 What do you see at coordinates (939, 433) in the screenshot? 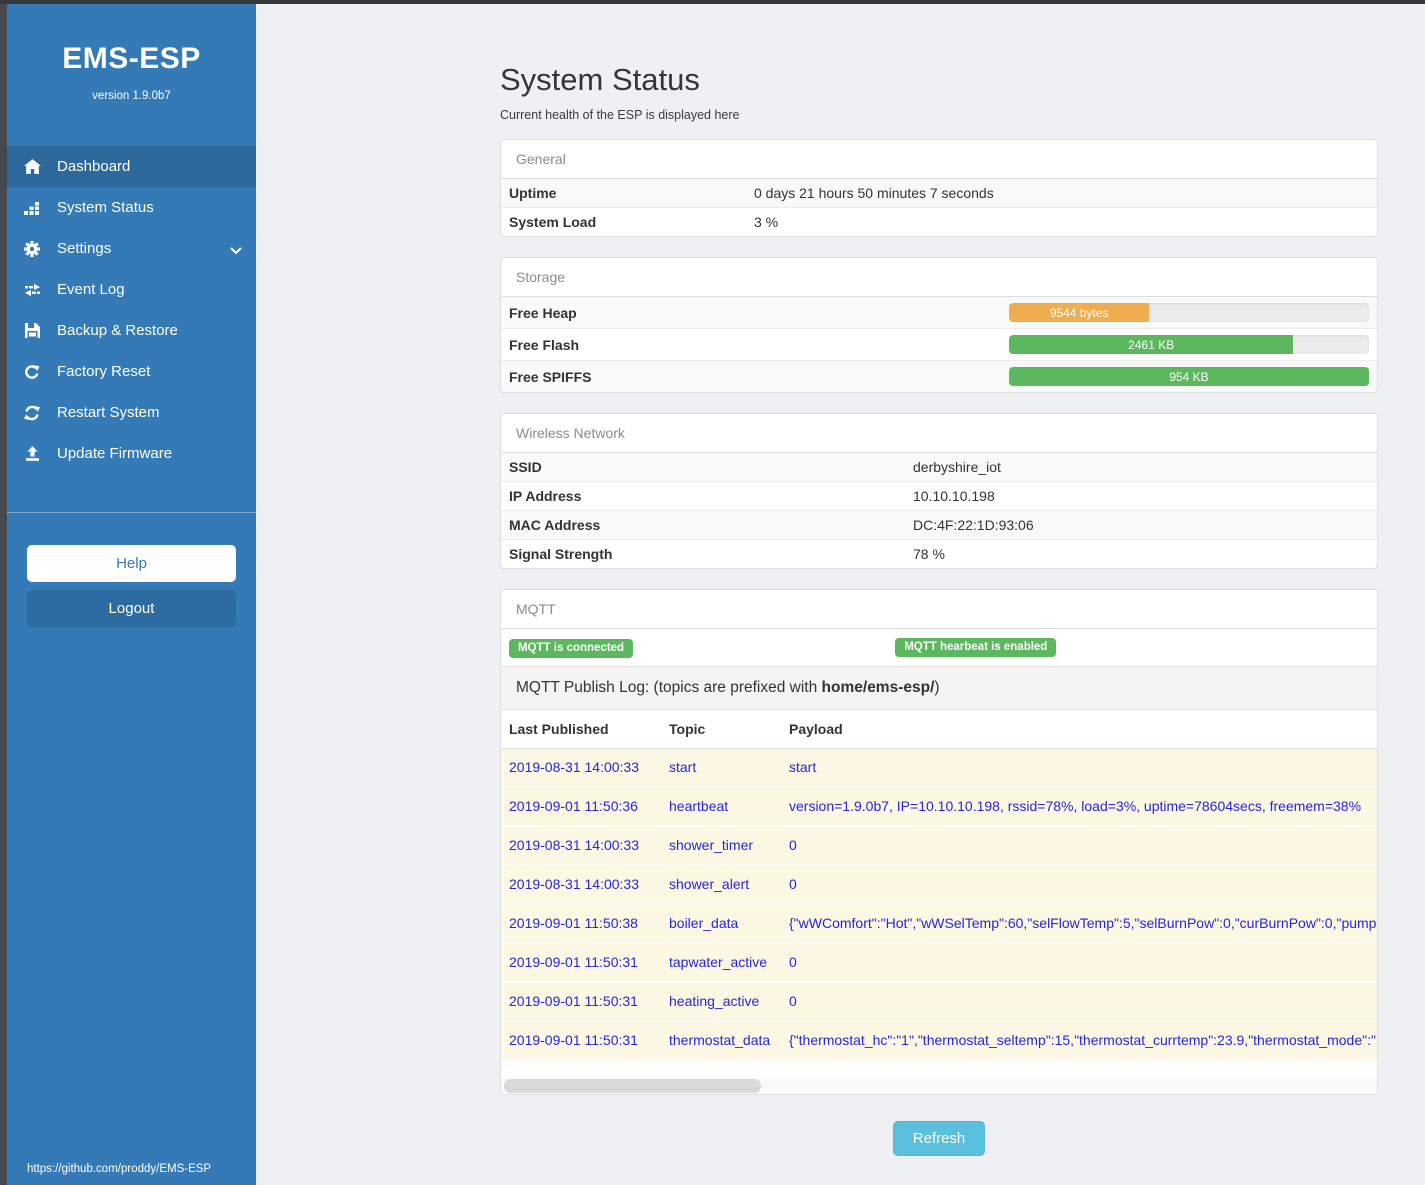
I see `wireless-panel-title: Wireless Network` at bounding box center [939, 433].